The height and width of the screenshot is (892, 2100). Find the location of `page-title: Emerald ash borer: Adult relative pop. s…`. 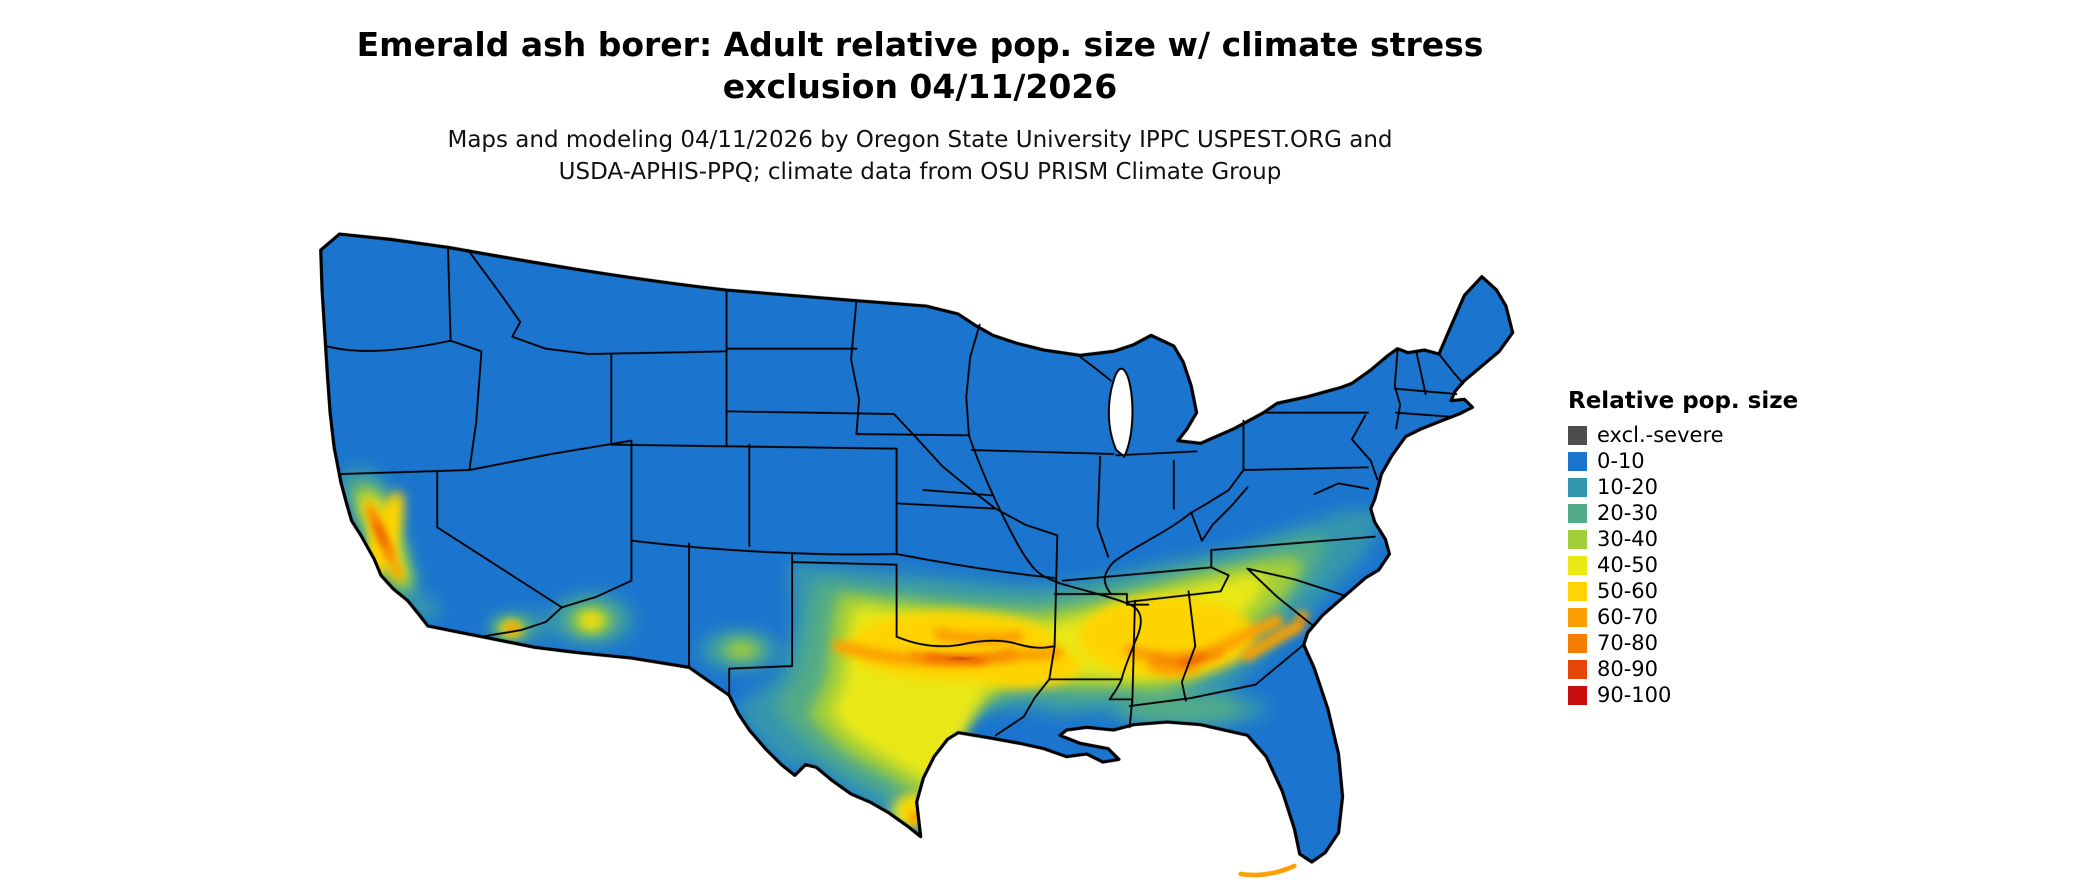

page-title: Emerald ash borer: Adult relative pop. s… is located at coordinates (920, 66).